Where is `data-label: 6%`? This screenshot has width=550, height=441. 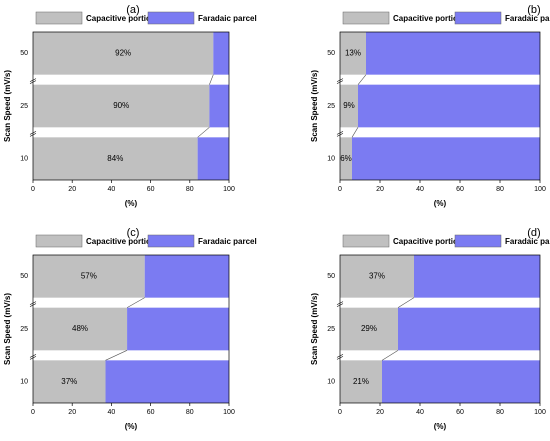
data-label: 6% is located at coordinates (346, 158).